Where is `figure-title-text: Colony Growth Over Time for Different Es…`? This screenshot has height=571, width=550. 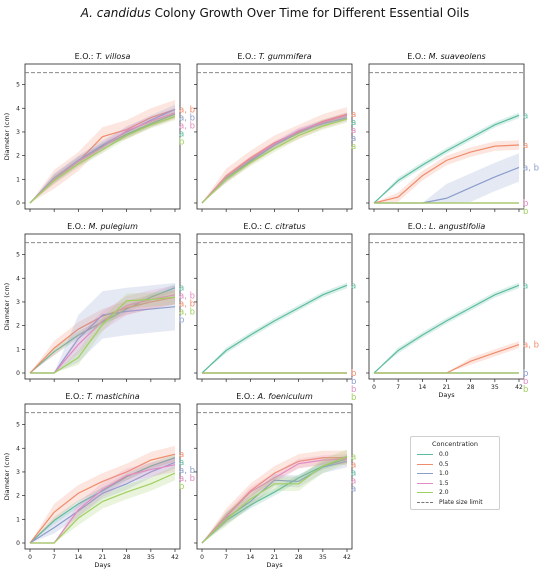 figure-title-text: Colony Growth Over Time for Different Es… is located at coordinates (310, 13).